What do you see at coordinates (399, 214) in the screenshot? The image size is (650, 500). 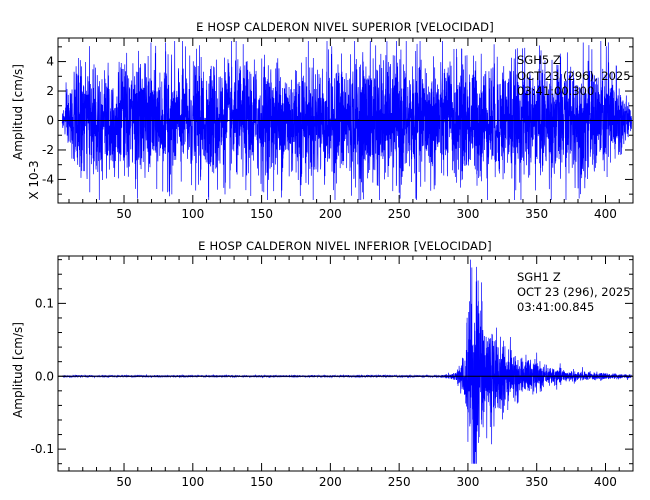 I see `x-tick-label-top: 250` at bounding box center [399, 214].